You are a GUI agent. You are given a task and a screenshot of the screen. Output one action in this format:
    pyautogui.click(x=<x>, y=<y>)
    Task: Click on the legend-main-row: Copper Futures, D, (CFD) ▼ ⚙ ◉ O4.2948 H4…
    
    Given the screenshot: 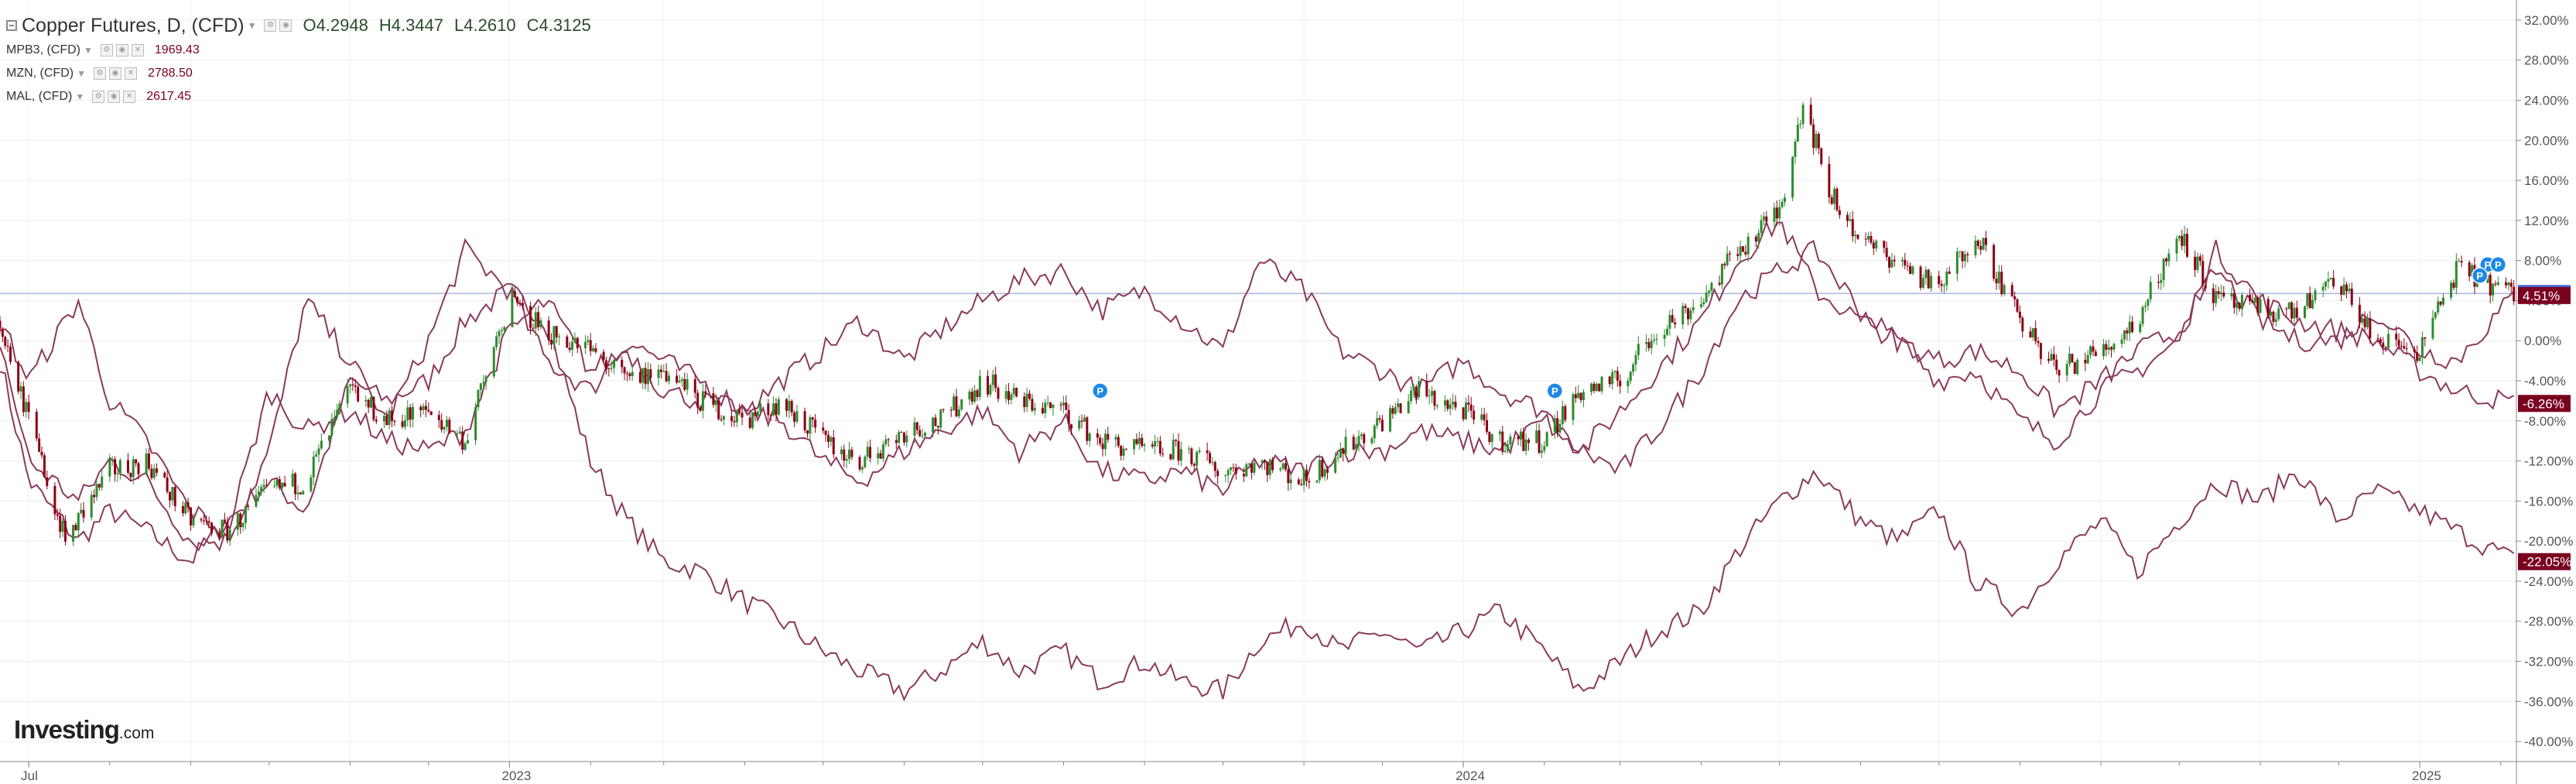 What is the action you would take?
    pyautogui.click(x=304, y=25)
    